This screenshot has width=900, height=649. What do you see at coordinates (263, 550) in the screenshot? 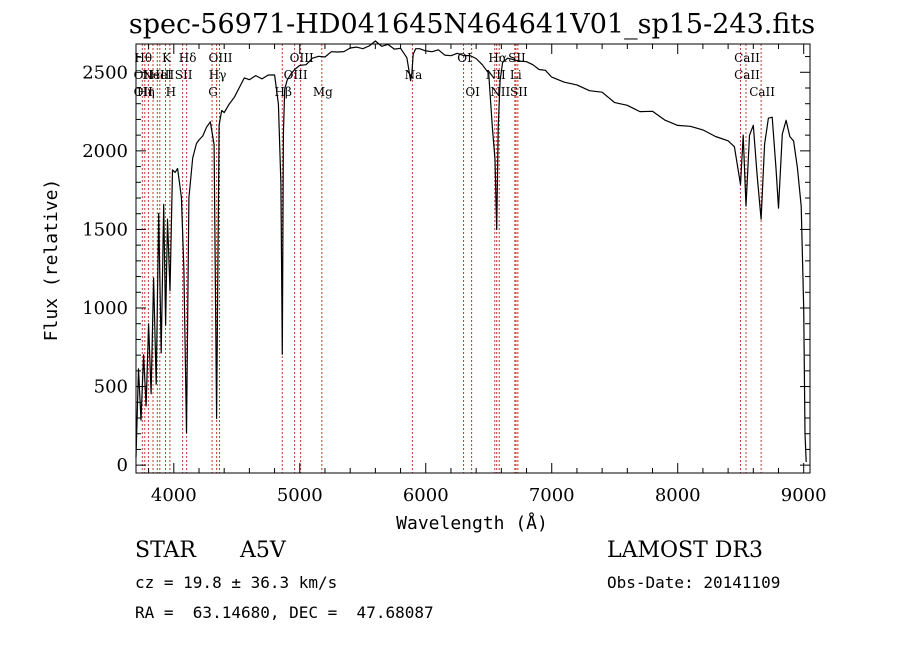
I see `spectral-class: A5V` at bounding box center [263, 550].